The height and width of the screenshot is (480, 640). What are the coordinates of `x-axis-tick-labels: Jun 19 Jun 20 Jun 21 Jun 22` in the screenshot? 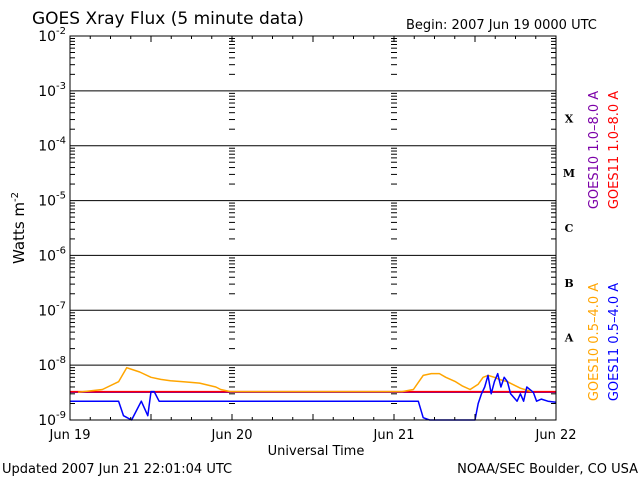 It's located at (313, 435).